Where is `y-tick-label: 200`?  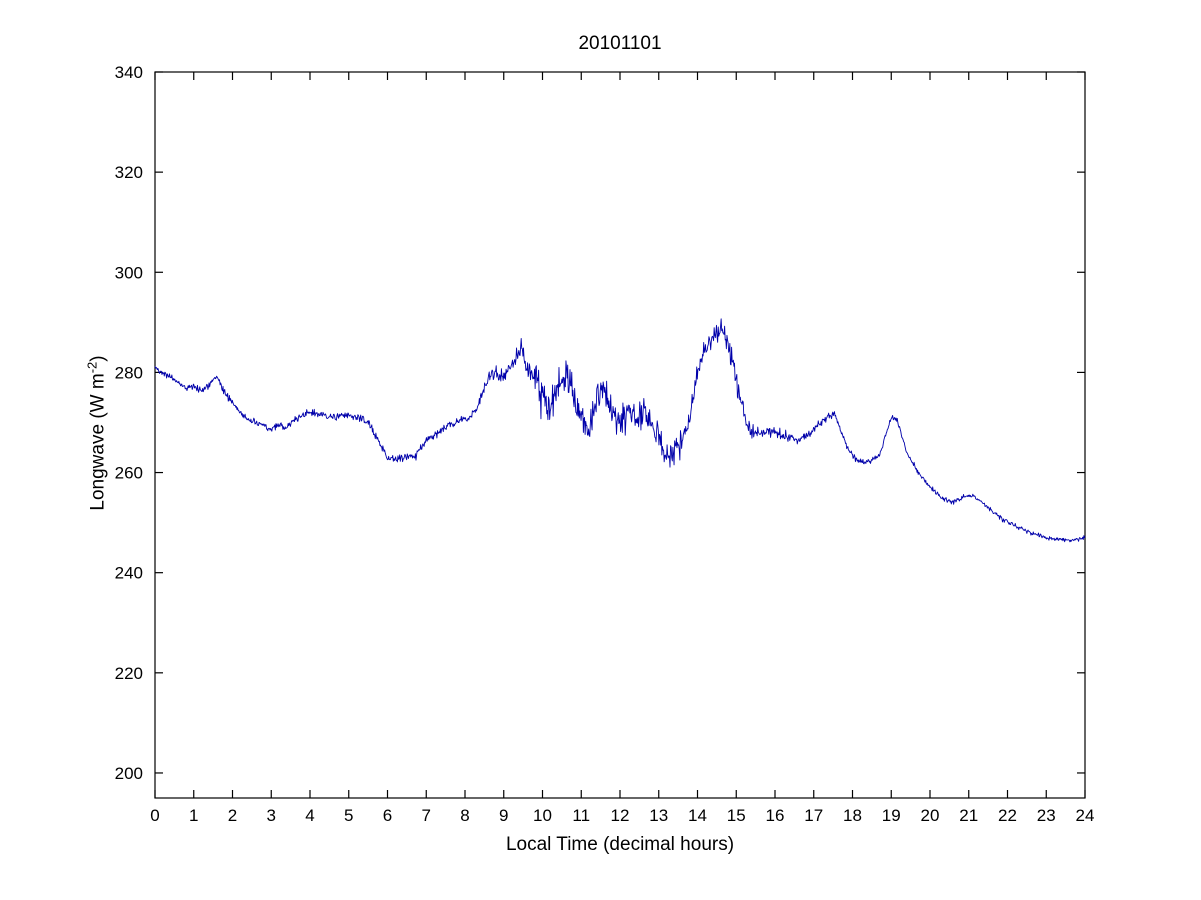
y-tick-label: 200 is located at coordinates (129, 773).